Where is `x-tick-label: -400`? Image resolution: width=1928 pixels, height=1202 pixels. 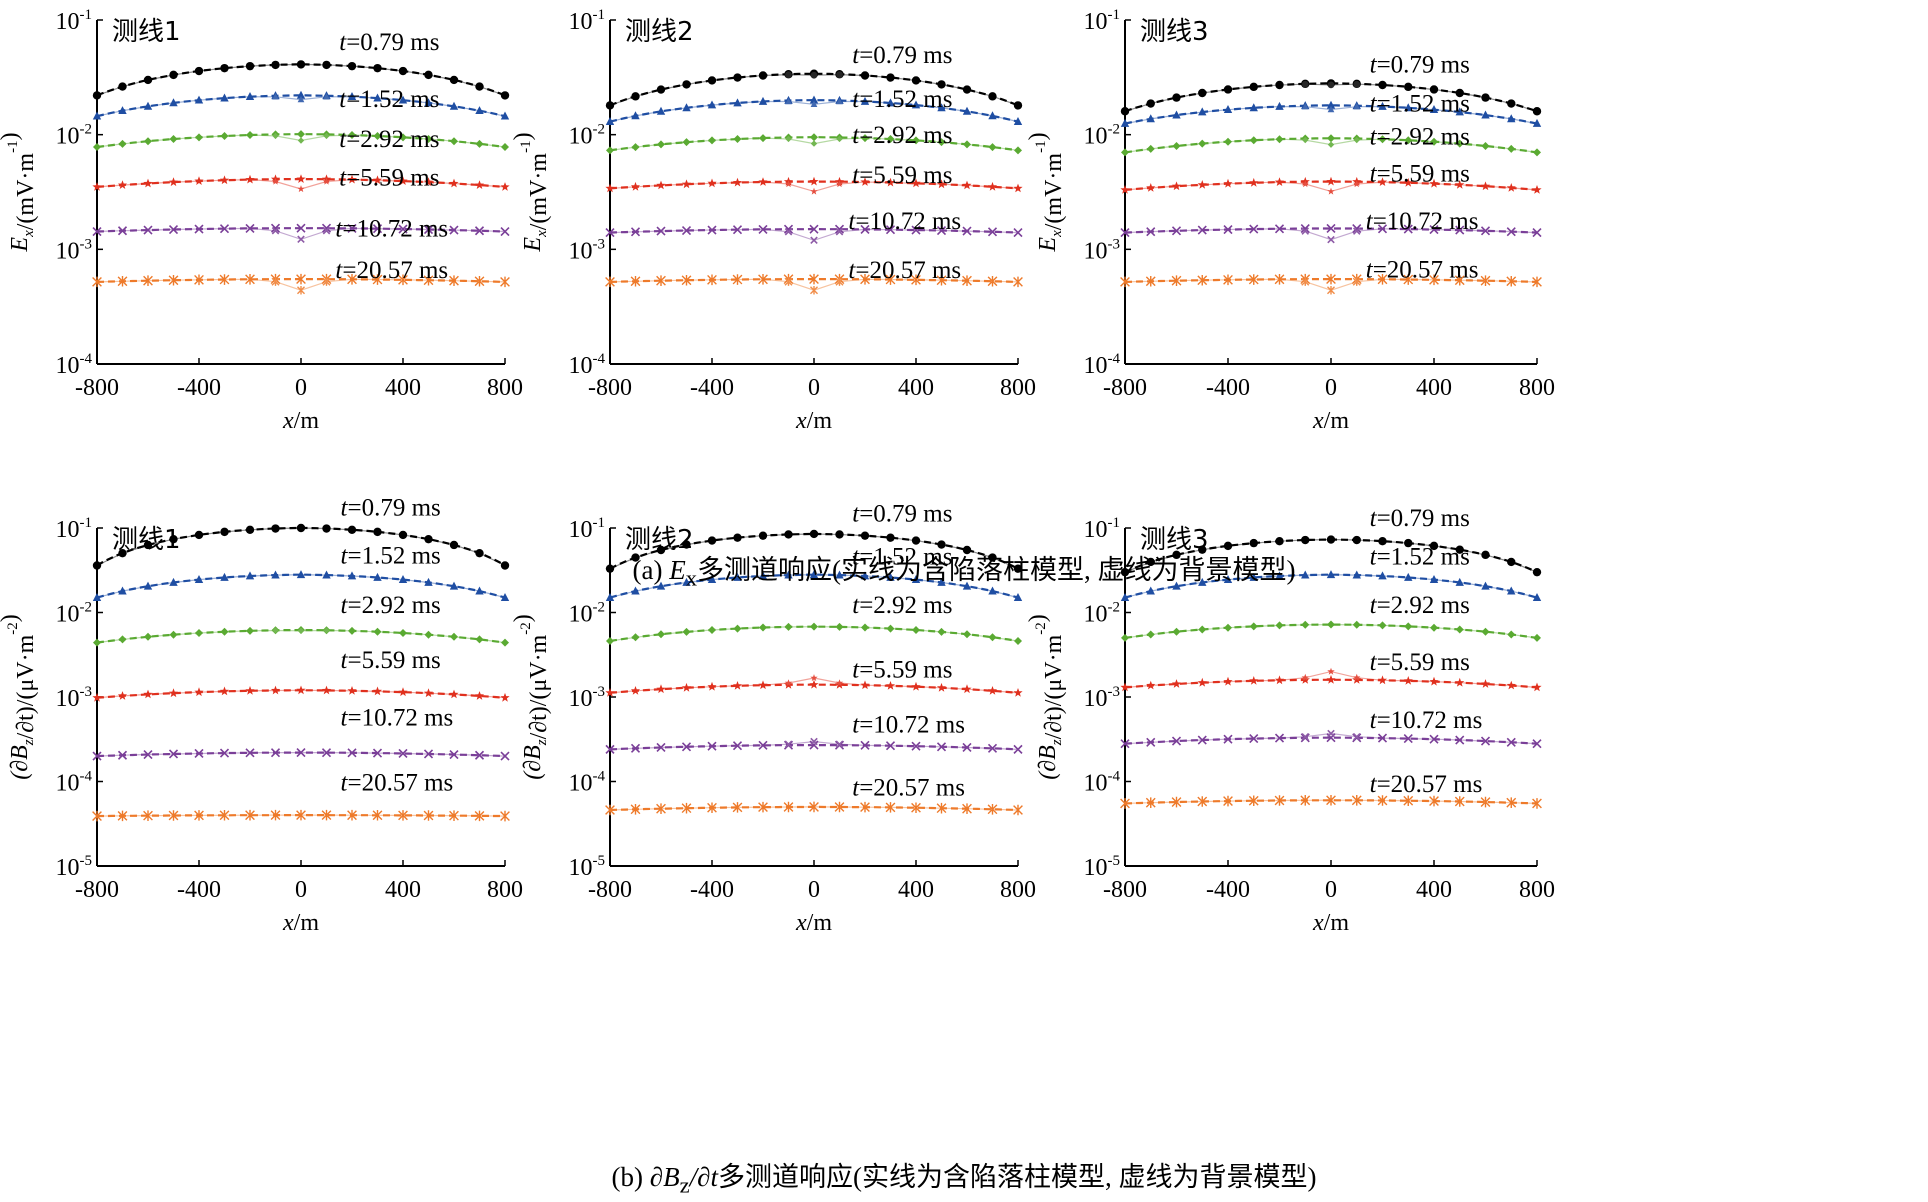 x-tick-label: -400 is located at coordinates (1228, 388).